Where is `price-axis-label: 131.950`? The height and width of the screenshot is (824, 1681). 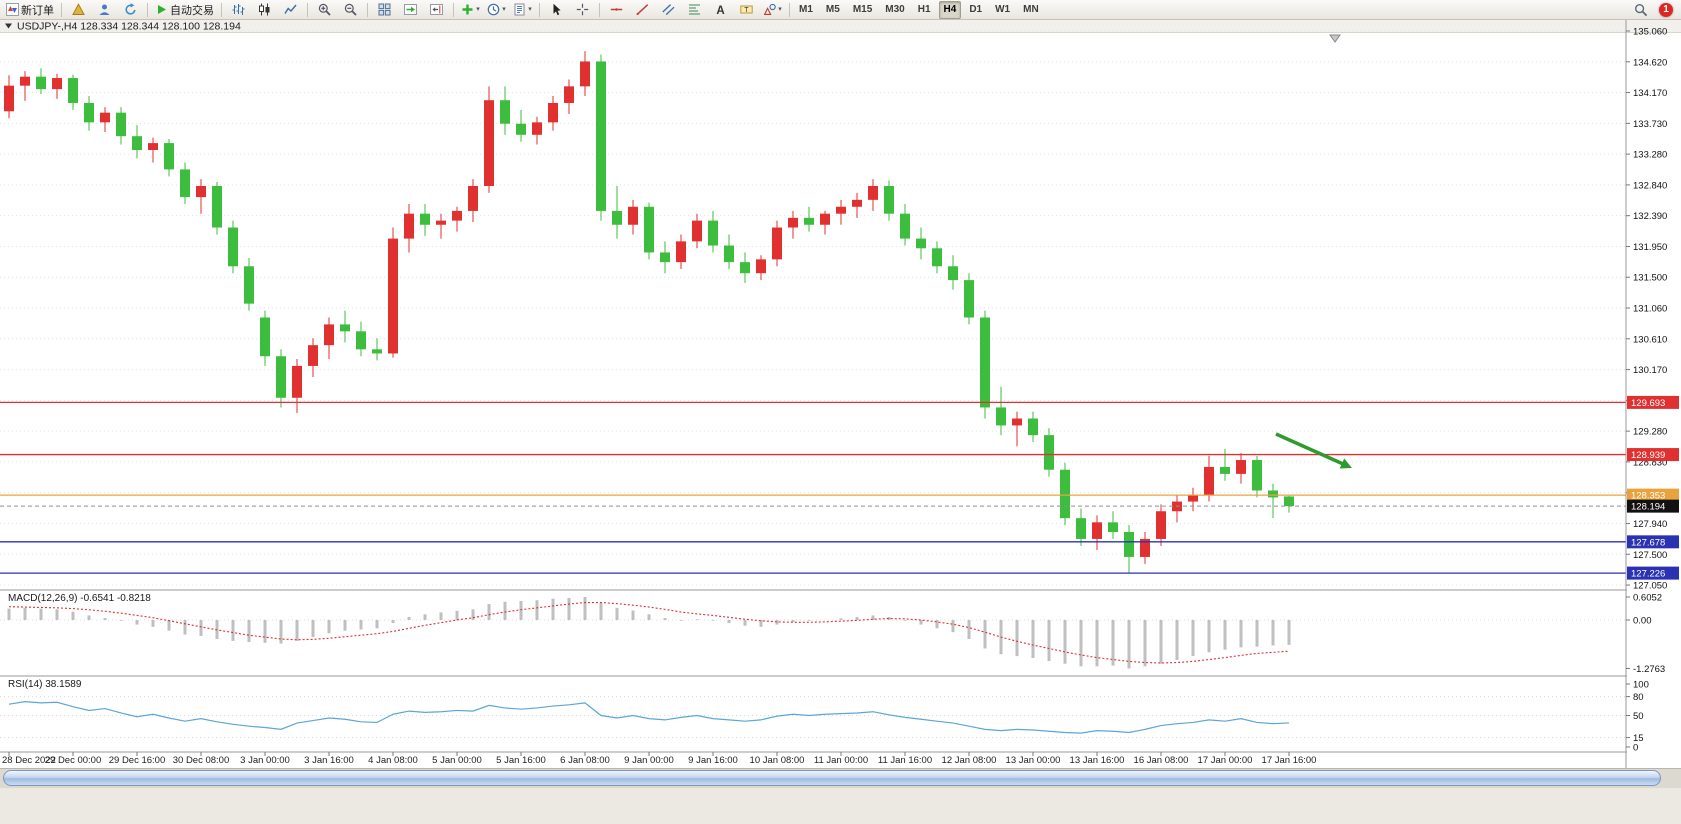
price-axis-label: 131.950 is located at coordinates (1650, 247).